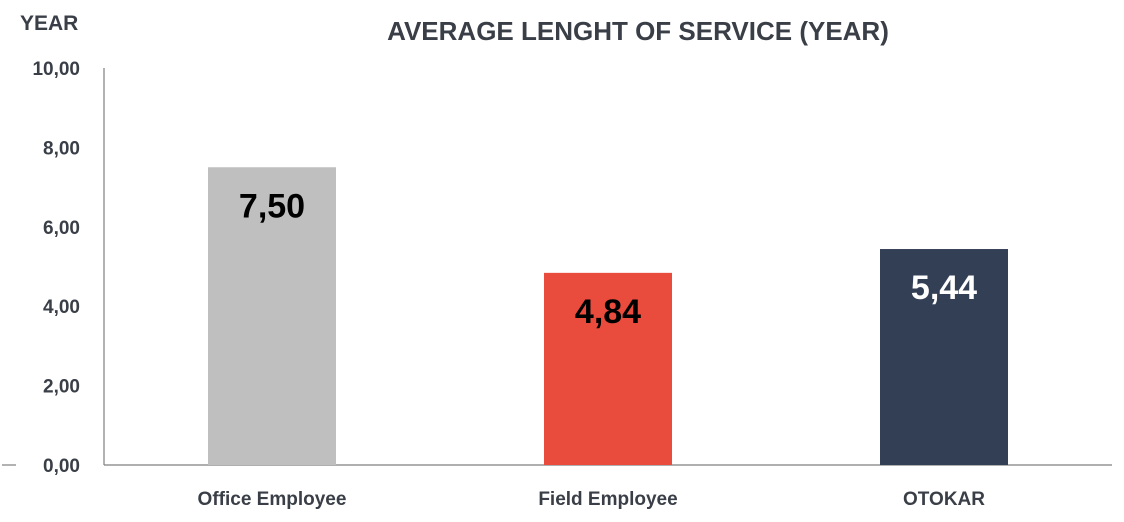 Image resolution: width=1124 pixels, height=522 pixels. Describe the element at coordinates (638, 31) in the screenshot. I see `chart-title: AVERAGE LENGHT OF SERVICE (YEAR)` at that location.